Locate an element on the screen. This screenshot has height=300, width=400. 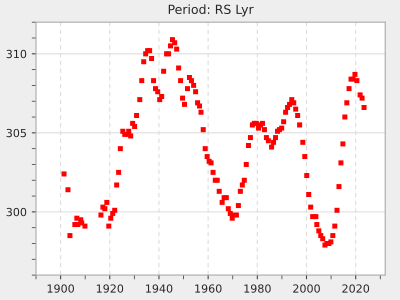
y-tick-label: 300 is located at coordinates (16, 212).